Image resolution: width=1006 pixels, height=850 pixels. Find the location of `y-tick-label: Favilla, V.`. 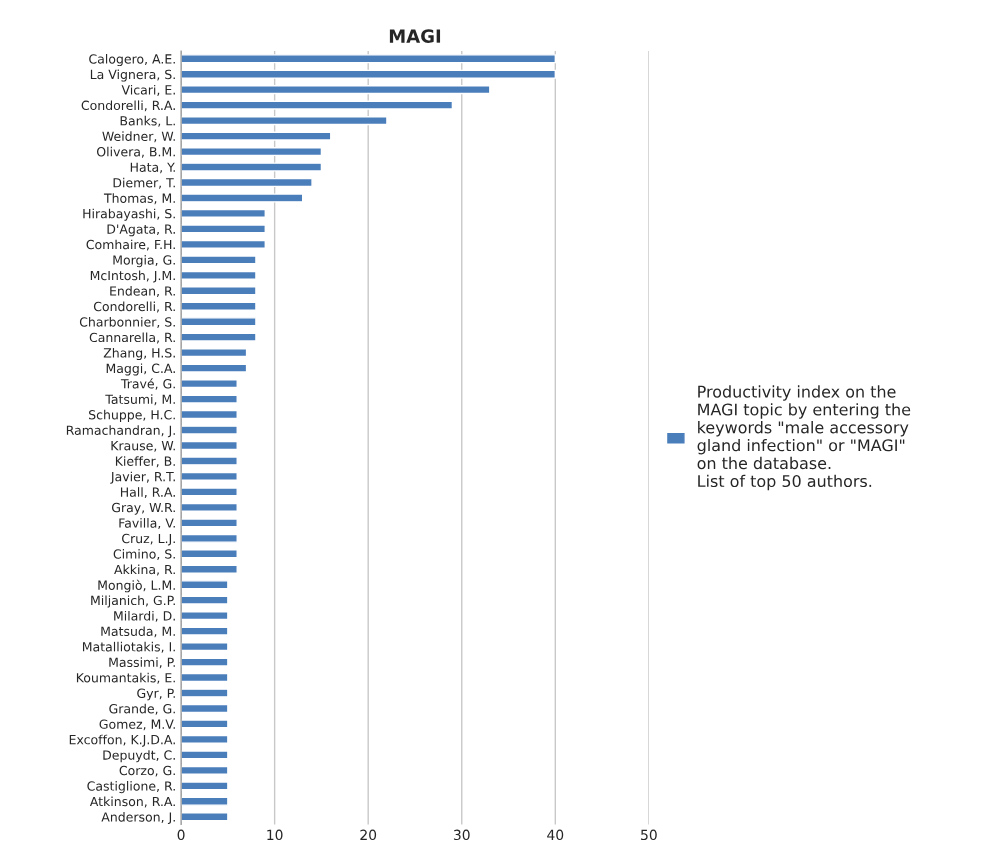

y-tick-label: Favilla, V. is located at coordinates (147, 524).